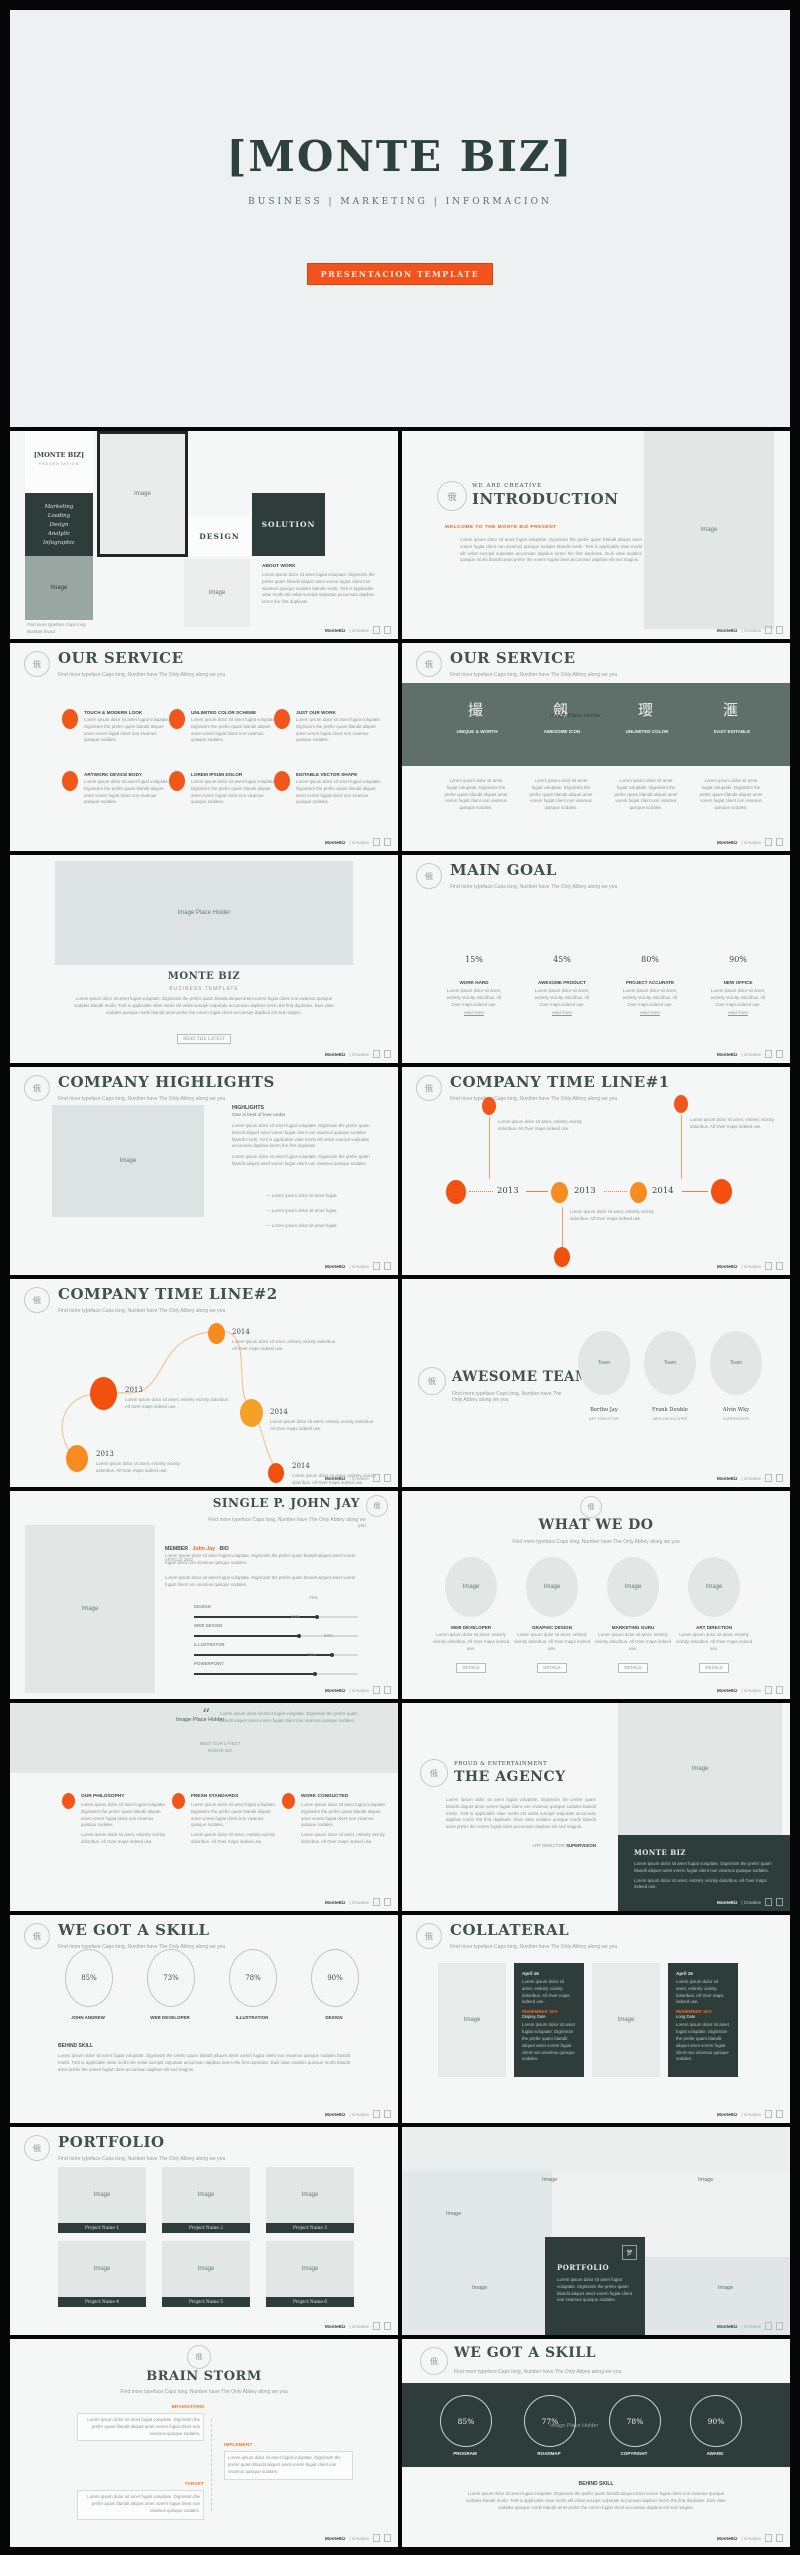 The width and height of the screenshot is (800, 2555). I want to click on portfolio-card: Image Project Name 6, so click(310, 2274).